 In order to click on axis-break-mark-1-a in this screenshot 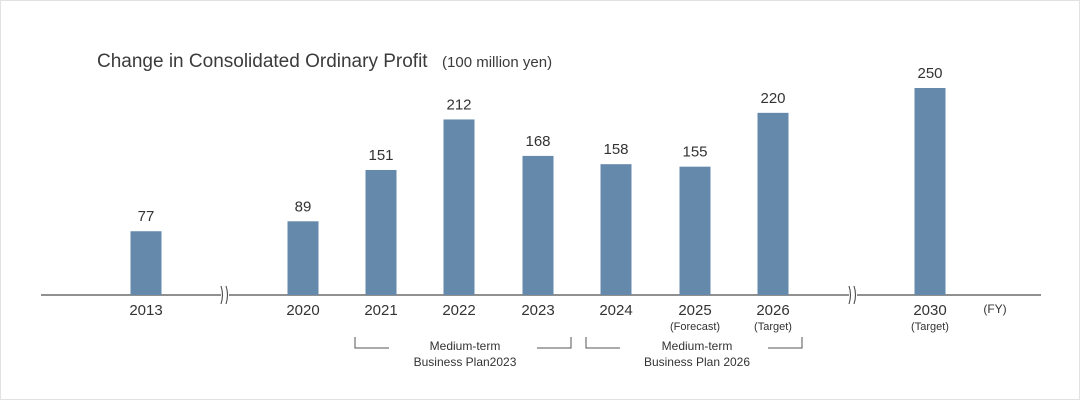, I will do `click(222, 295)`.